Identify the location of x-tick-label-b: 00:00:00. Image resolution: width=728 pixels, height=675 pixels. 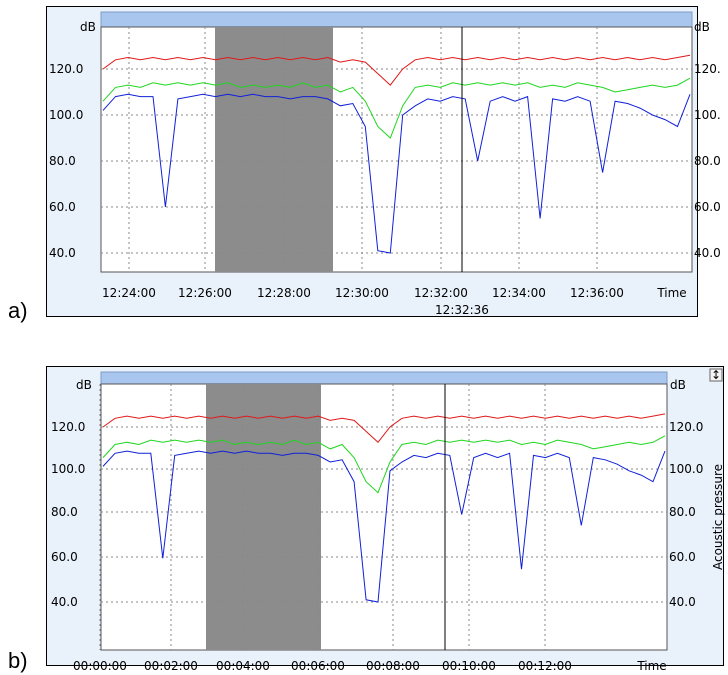
(100, 666).